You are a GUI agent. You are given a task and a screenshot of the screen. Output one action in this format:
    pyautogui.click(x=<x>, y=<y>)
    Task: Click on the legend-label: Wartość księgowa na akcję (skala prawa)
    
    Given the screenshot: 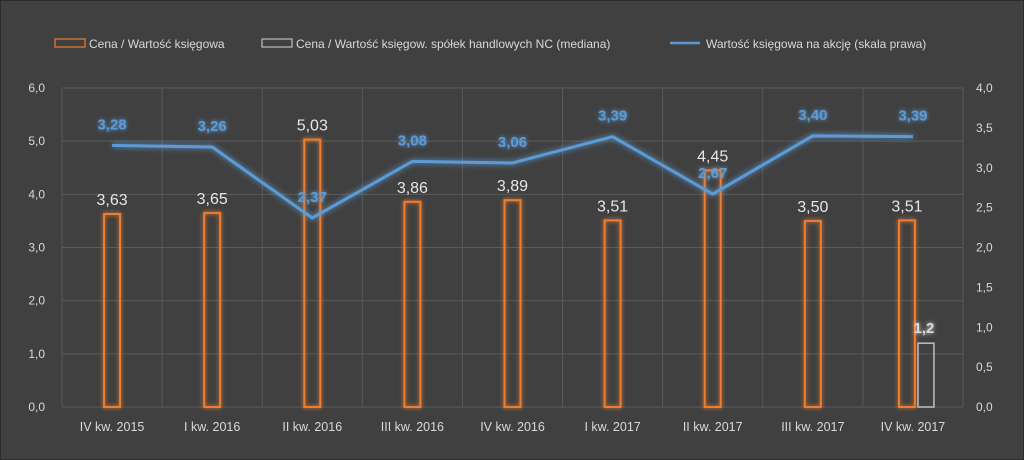 What is the action you would take?
    pyautogui.click(x=816, y=44)
    